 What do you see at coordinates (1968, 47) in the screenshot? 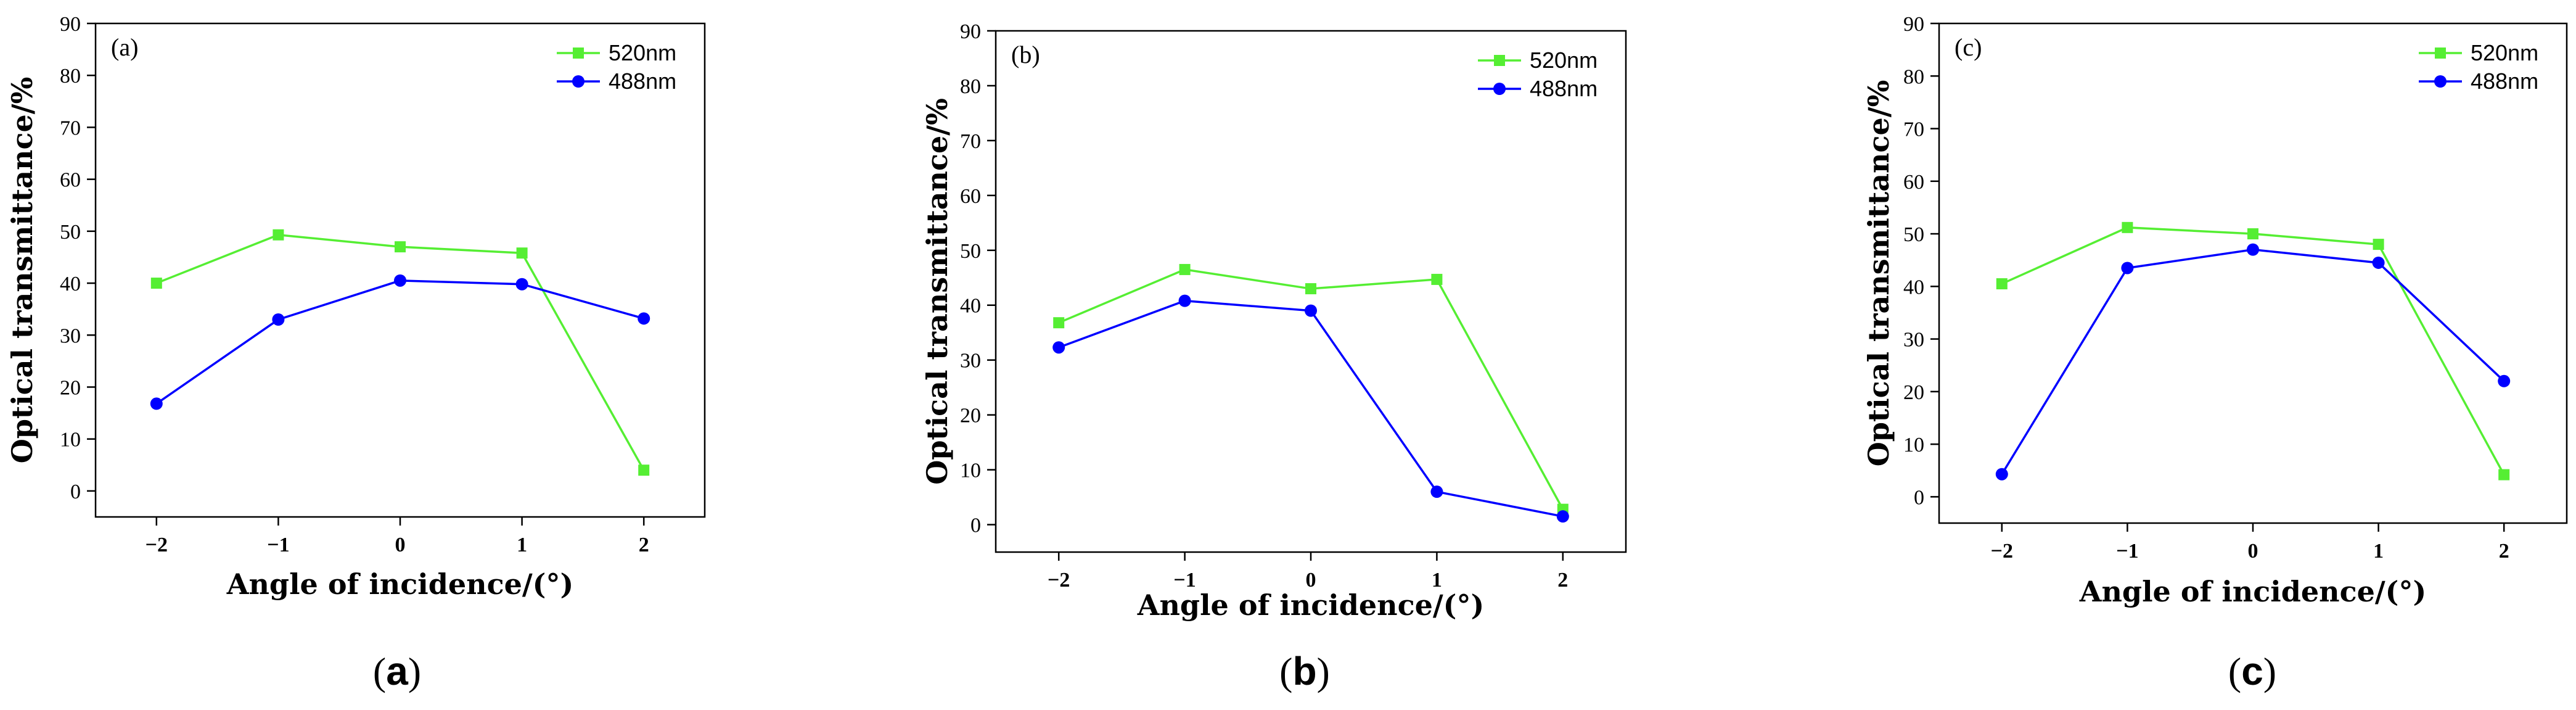
I see `panel-tag: (c)` at bounding box center [1968, 47].